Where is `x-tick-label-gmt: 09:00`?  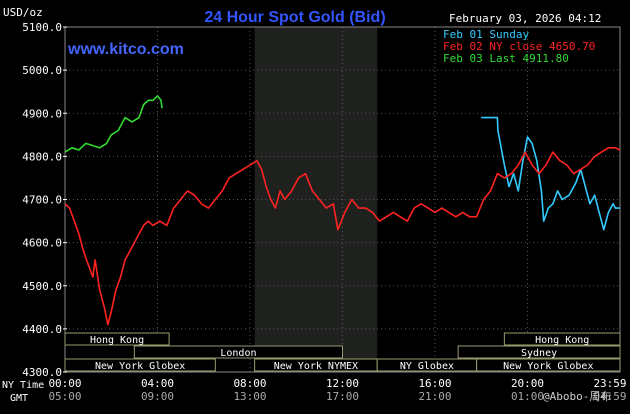
x-tick-label-gmt: 09:00 is located at coordinates (157, 396).